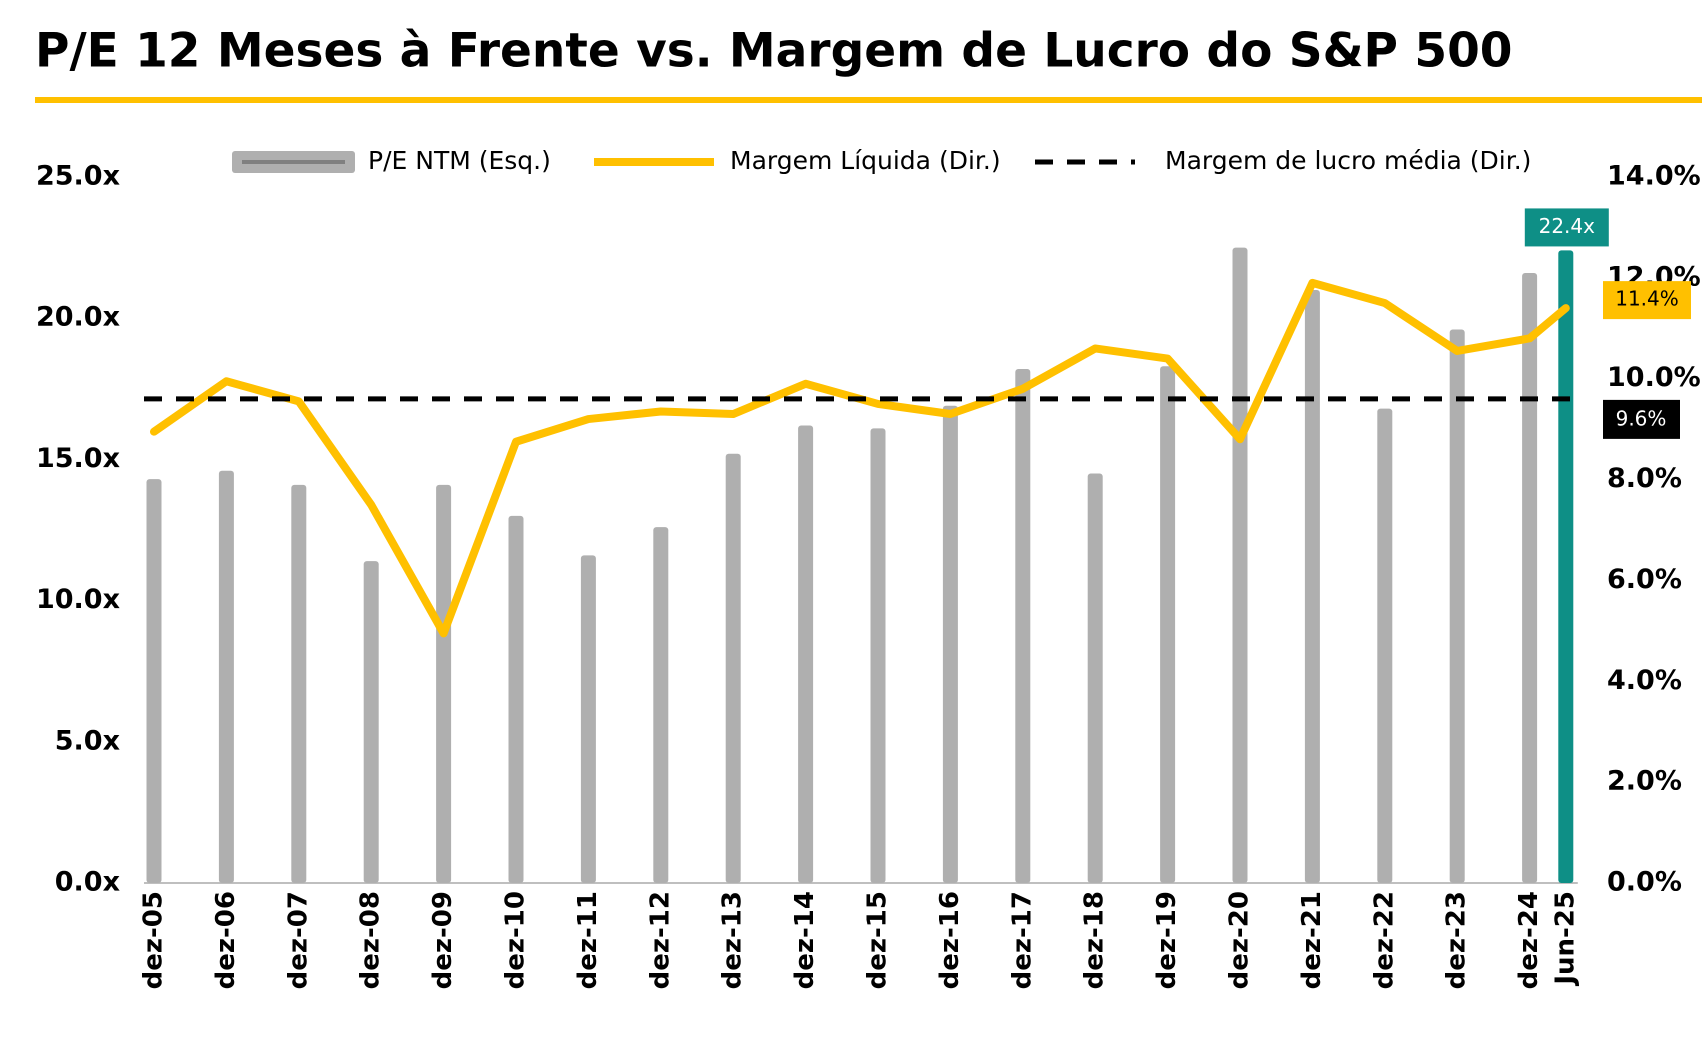  Describe the element at coordinates (443, 940) in the screenshot. I see `x-tick-label: dez-09` at that location.